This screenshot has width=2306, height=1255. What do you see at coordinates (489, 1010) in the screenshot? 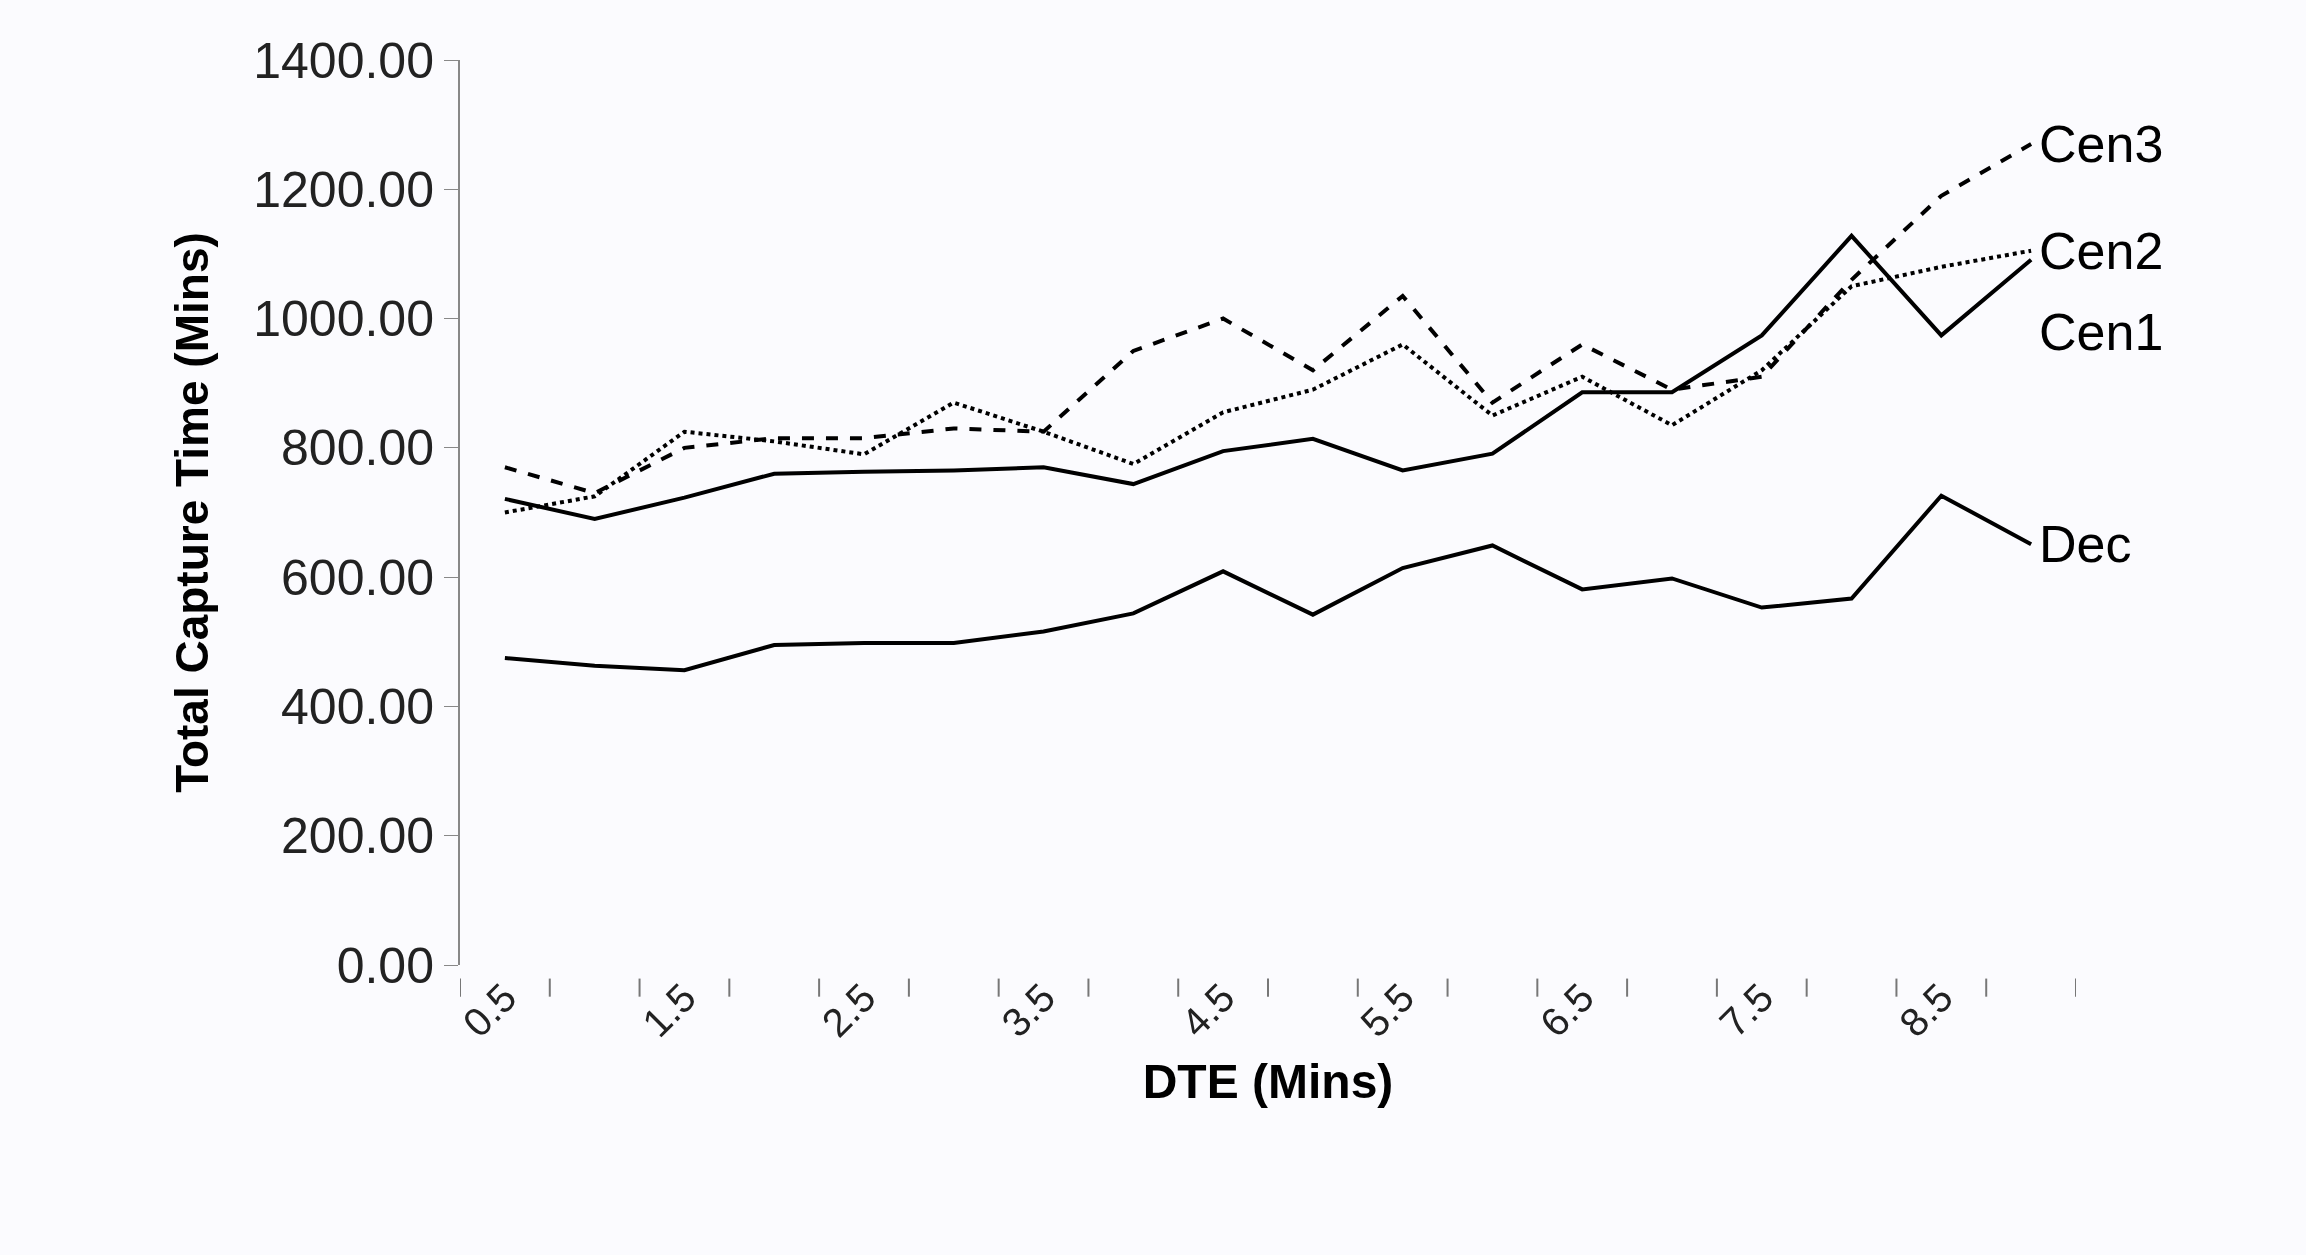
I see `x-tick-label: 0.5` at bounding box center [489, 1010].